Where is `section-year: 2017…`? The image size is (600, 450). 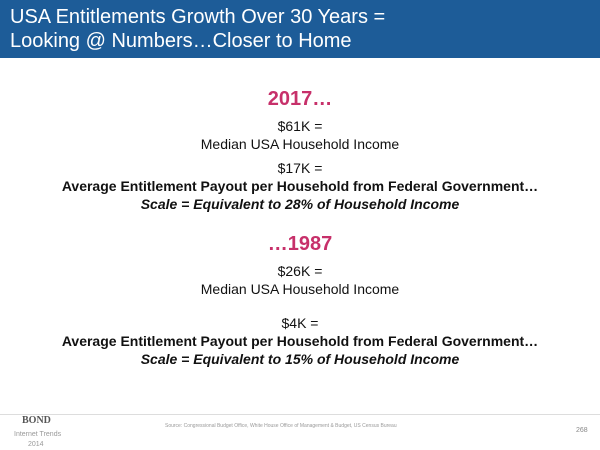
section-year: 2017… is located at coordinates (300, 99).